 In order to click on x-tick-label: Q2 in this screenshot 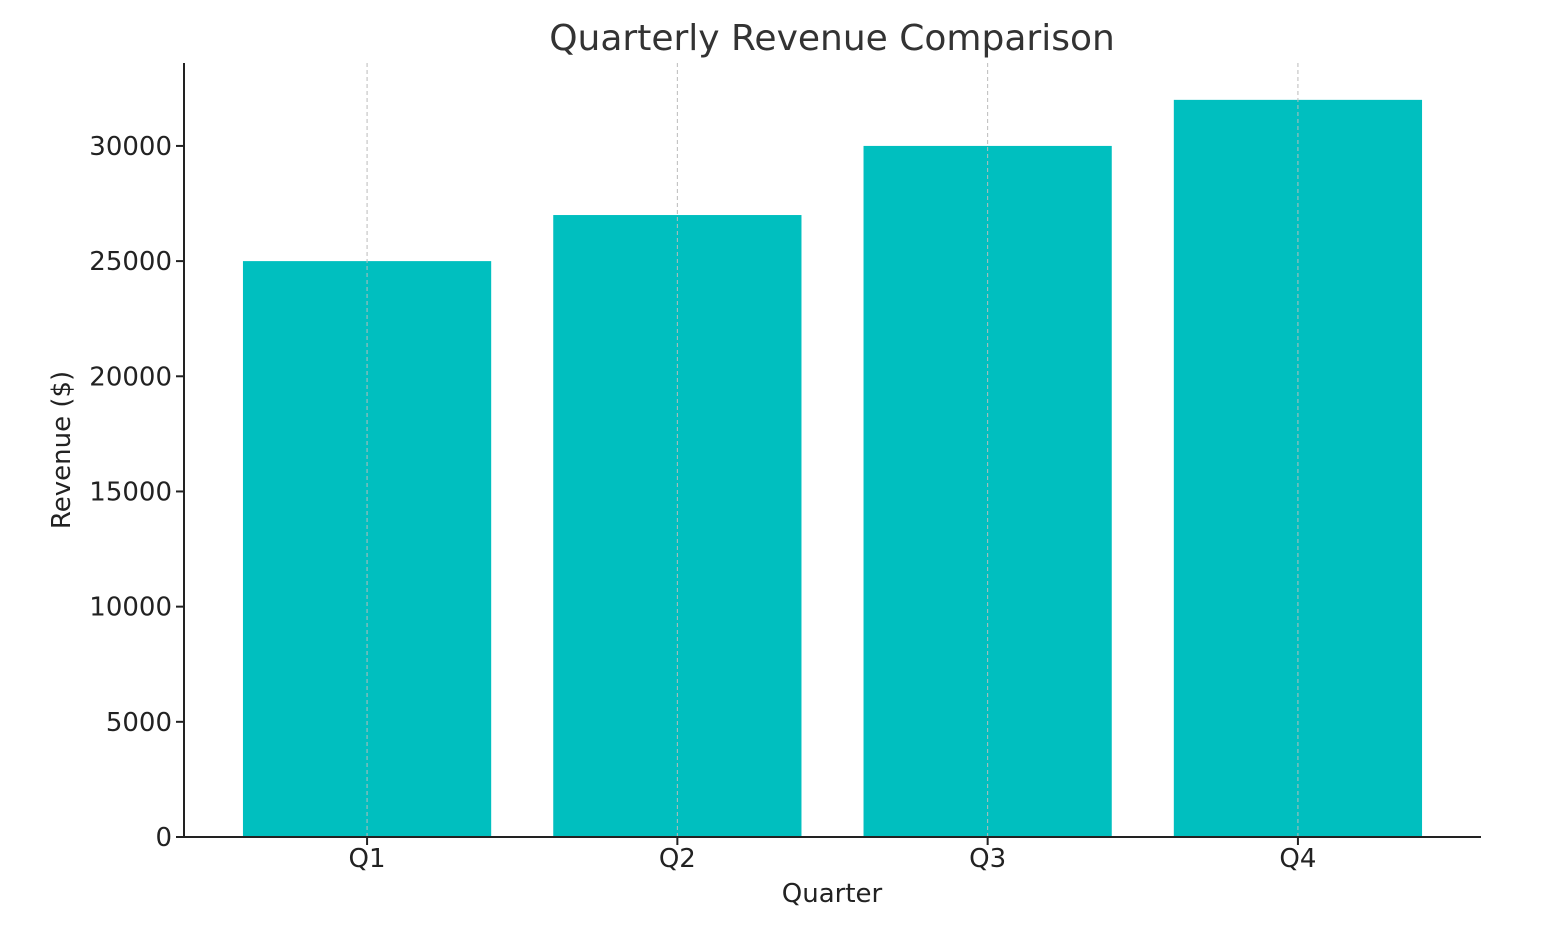, I will do `click(677, 859)`.